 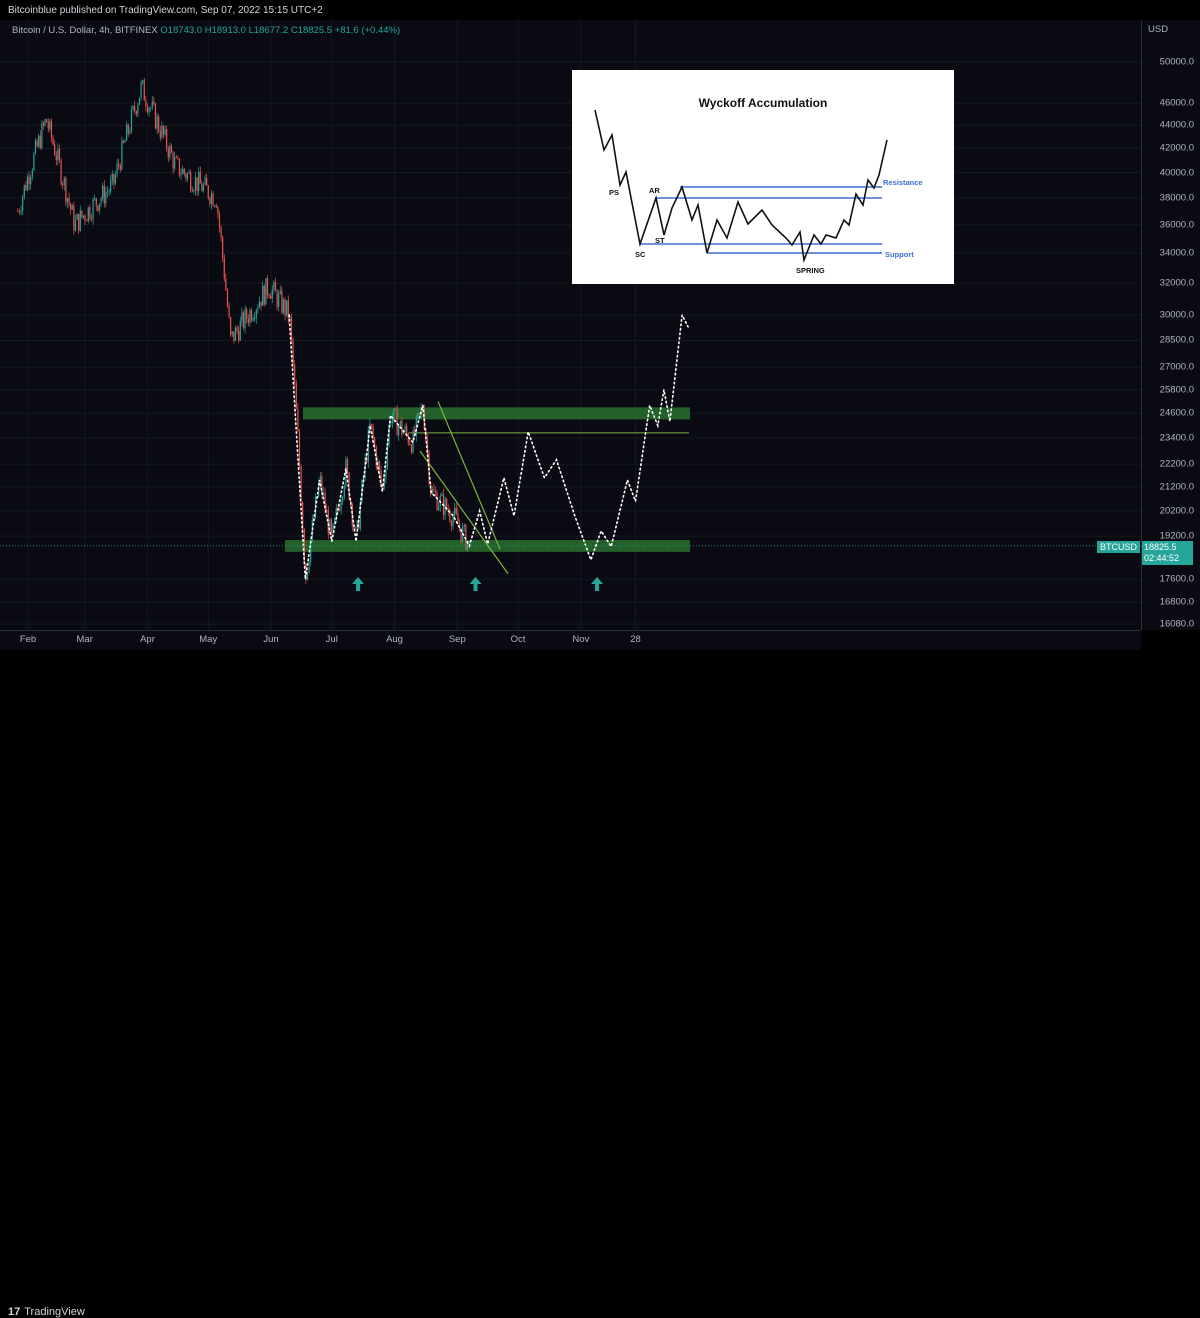 What do you see at coordinates (1170, 325) in the screenshot?
I see `price-axis` at bounding box center [1170, 325].